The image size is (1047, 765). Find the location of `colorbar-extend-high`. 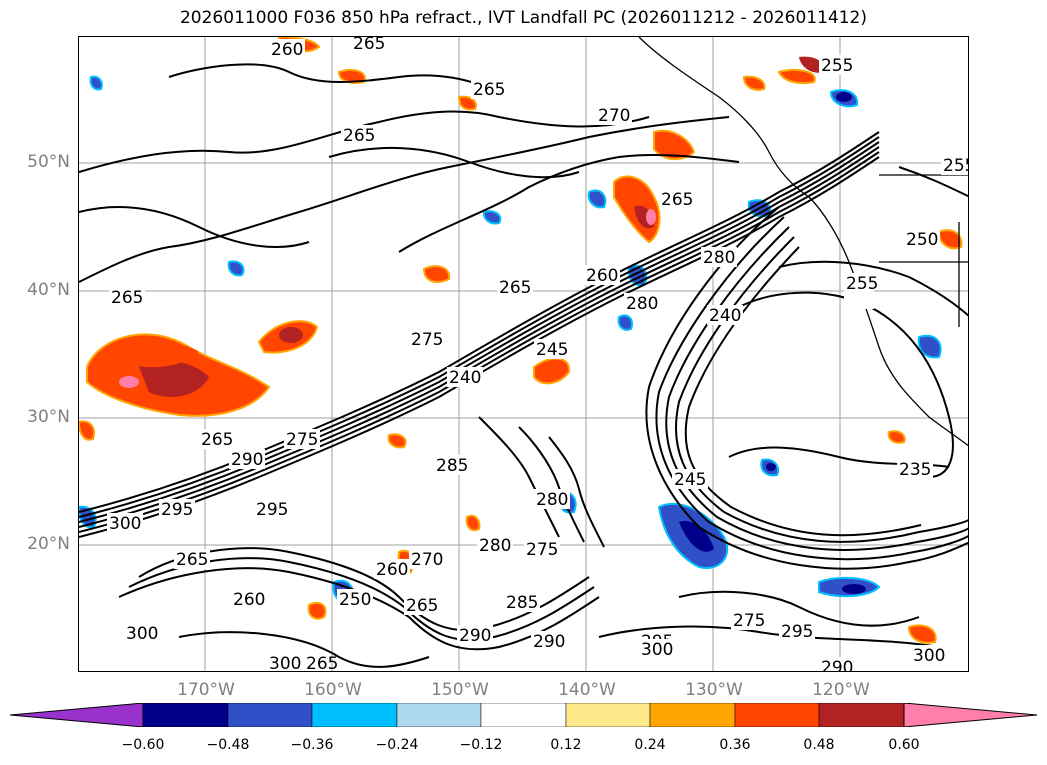

colorbar-extend-high is located at coordinates (970, 715).